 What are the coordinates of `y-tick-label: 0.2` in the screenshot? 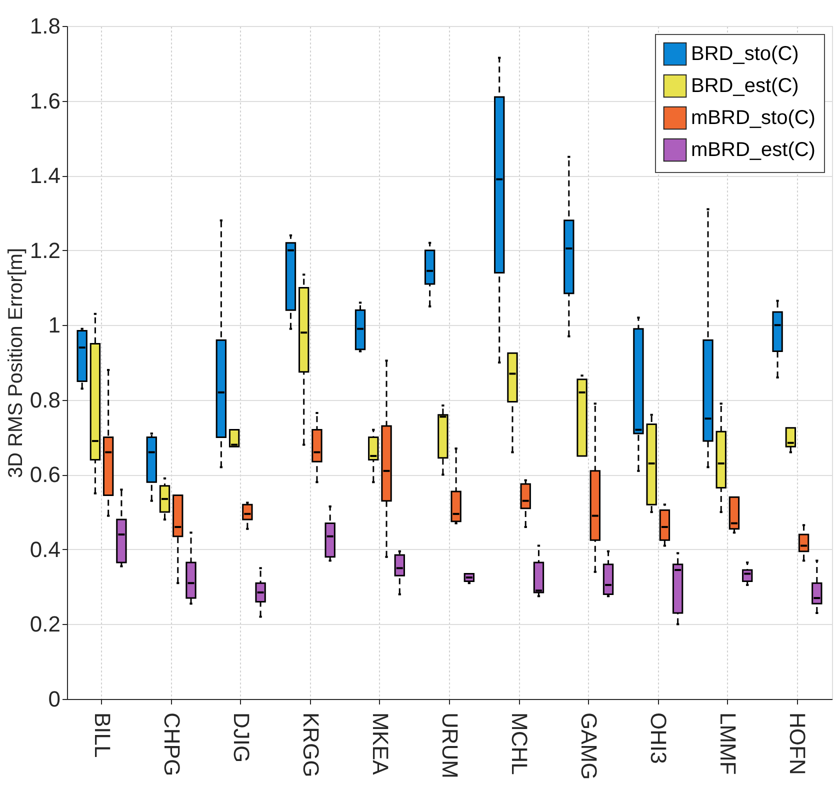 It's located at (45, 624).